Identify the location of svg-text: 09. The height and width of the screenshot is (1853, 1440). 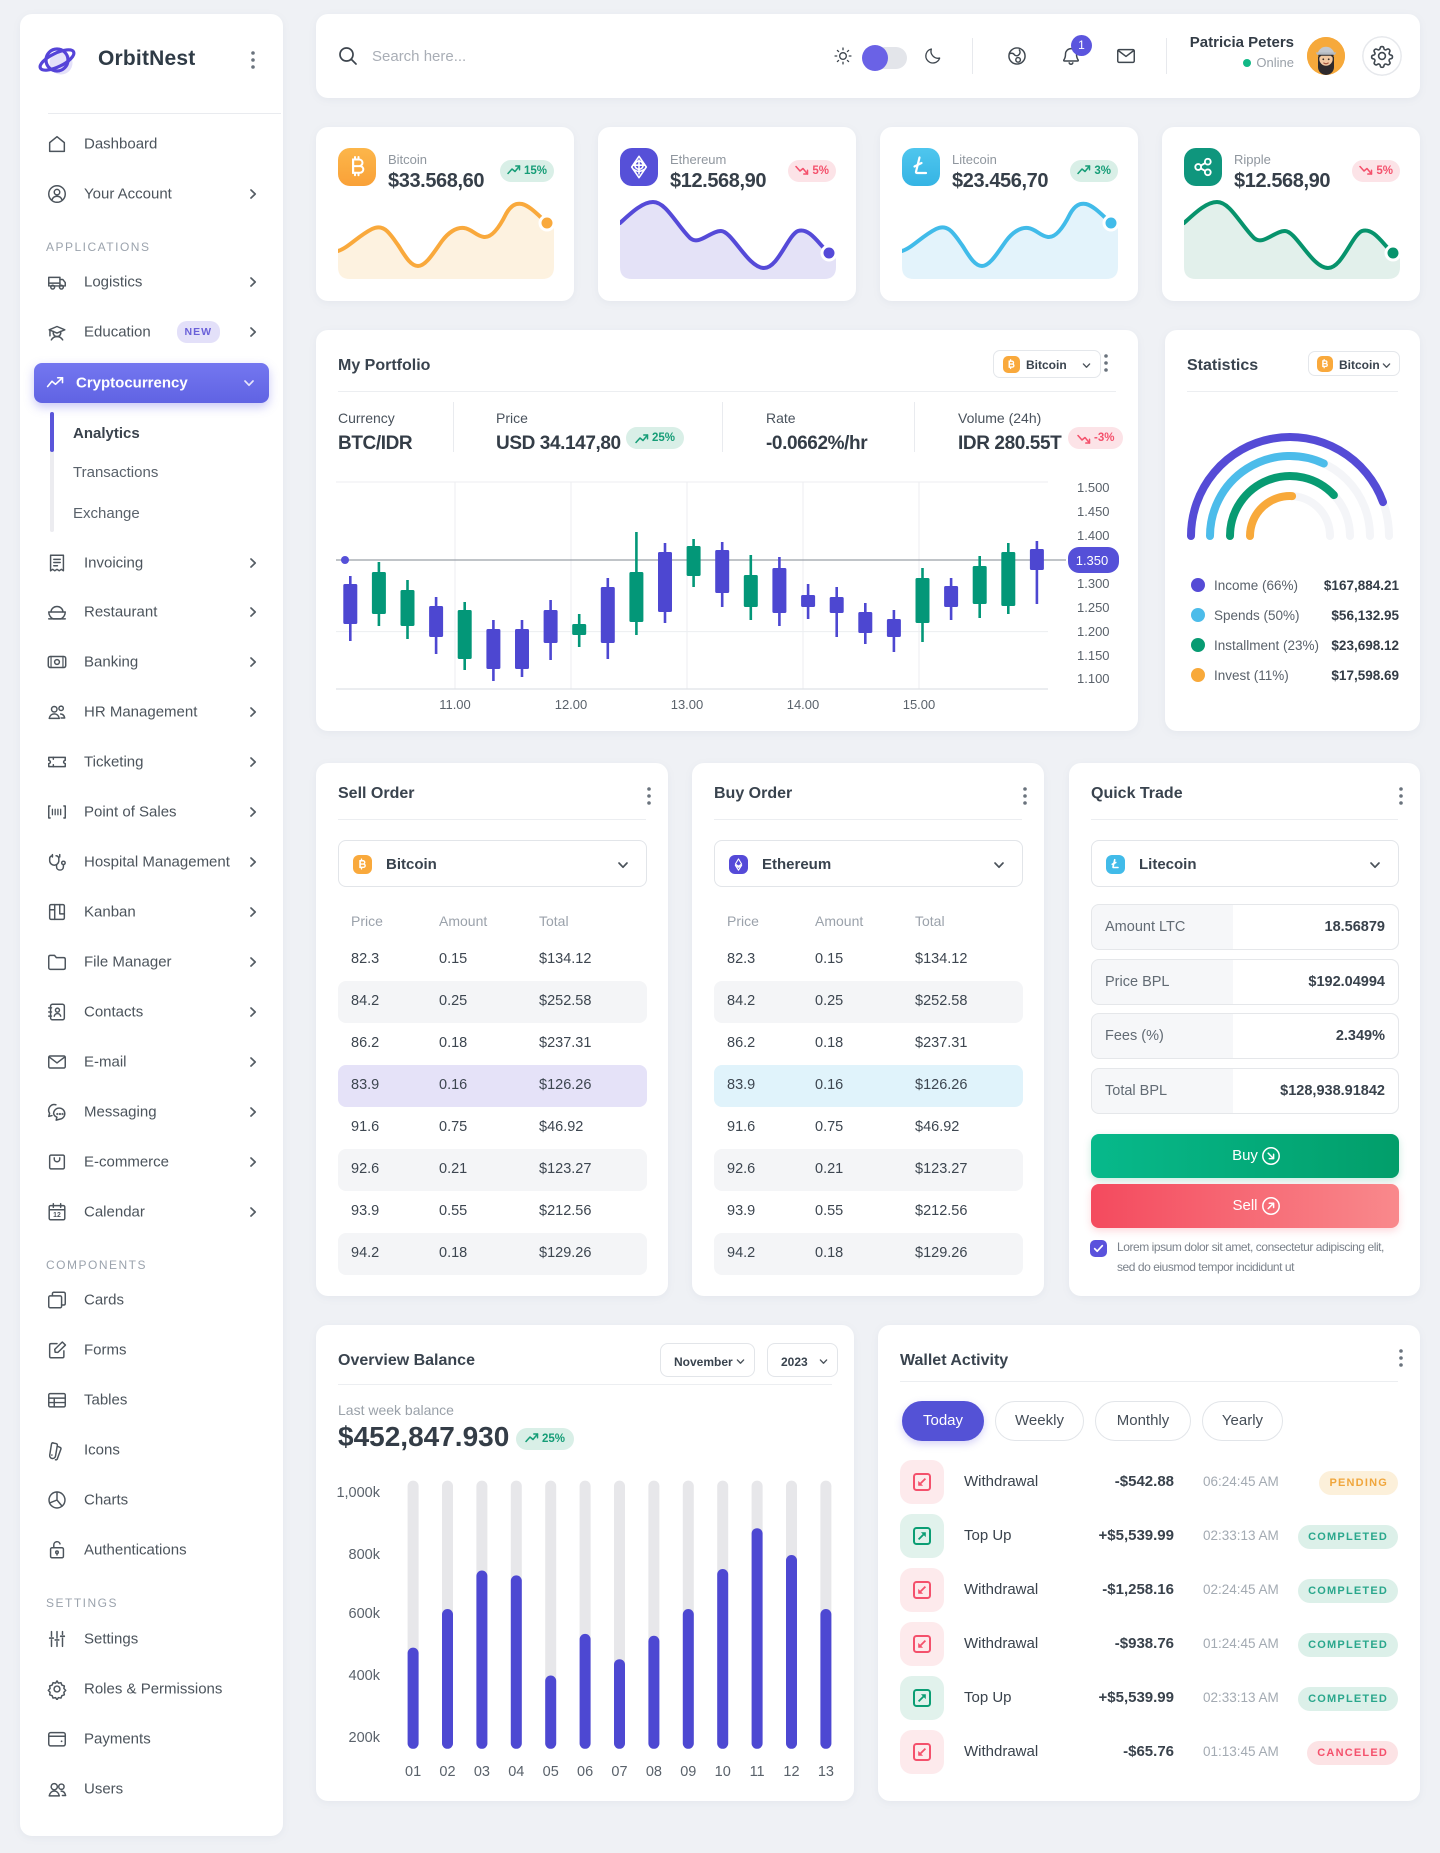
(688, 1772).